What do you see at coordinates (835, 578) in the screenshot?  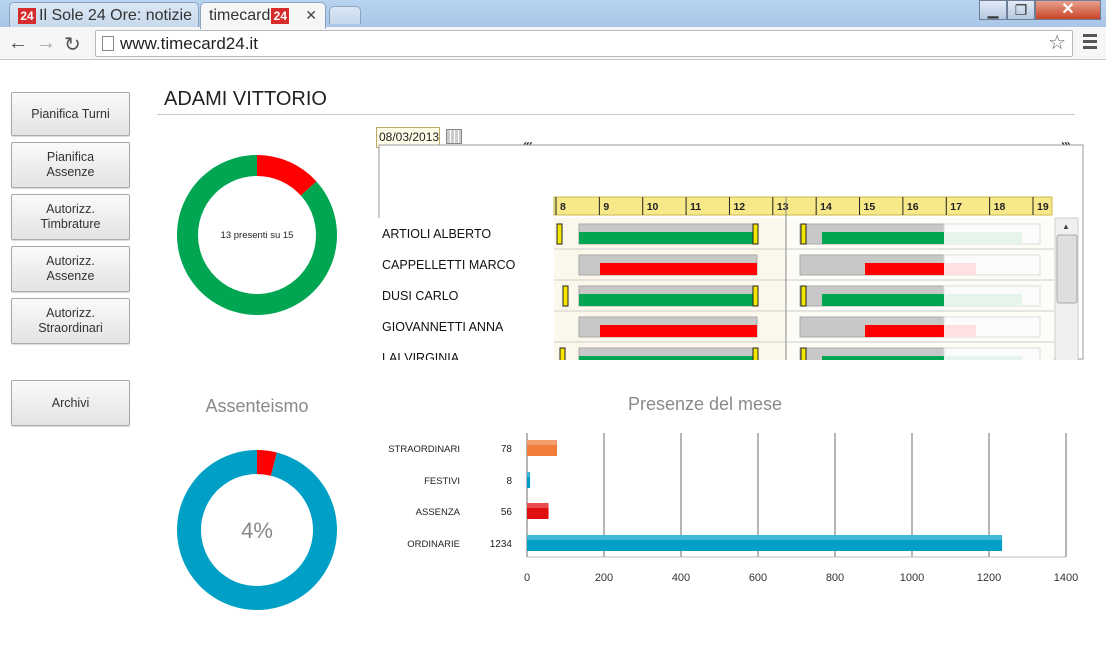 I see `x-tick-label: 800` at bounding box center [835, 578].